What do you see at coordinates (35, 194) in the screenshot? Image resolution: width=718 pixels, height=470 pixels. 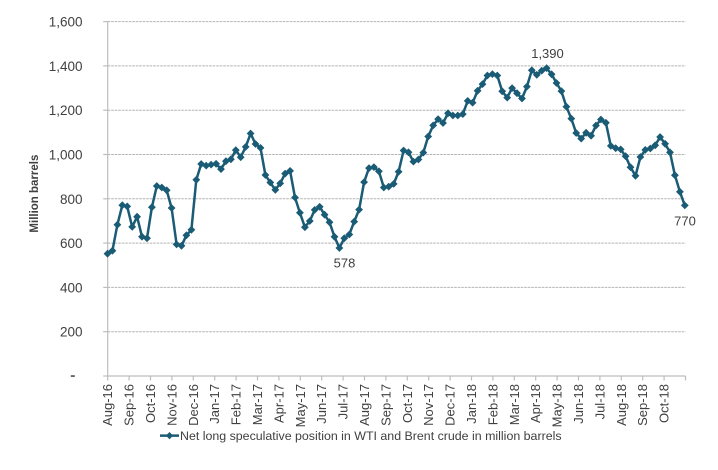 I see `svg-text: Million barrels` at bounding box center [35, 194].